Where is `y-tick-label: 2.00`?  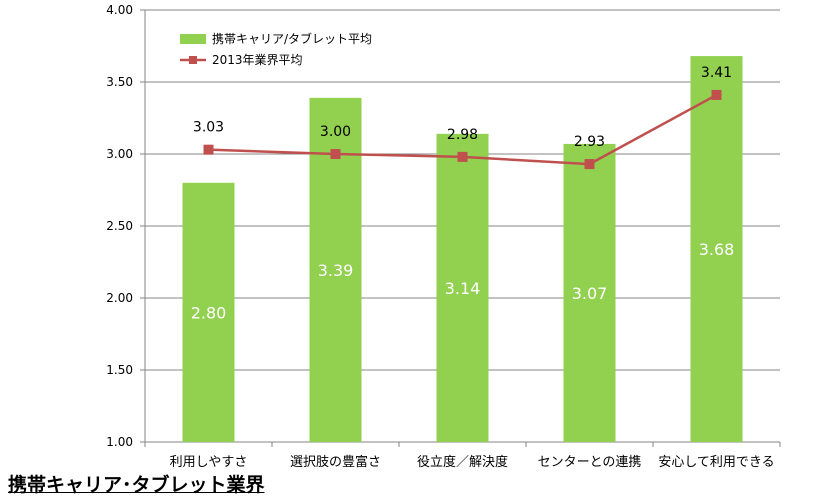 y-tick-label: 2.00 is located at coordinates (119, 298).